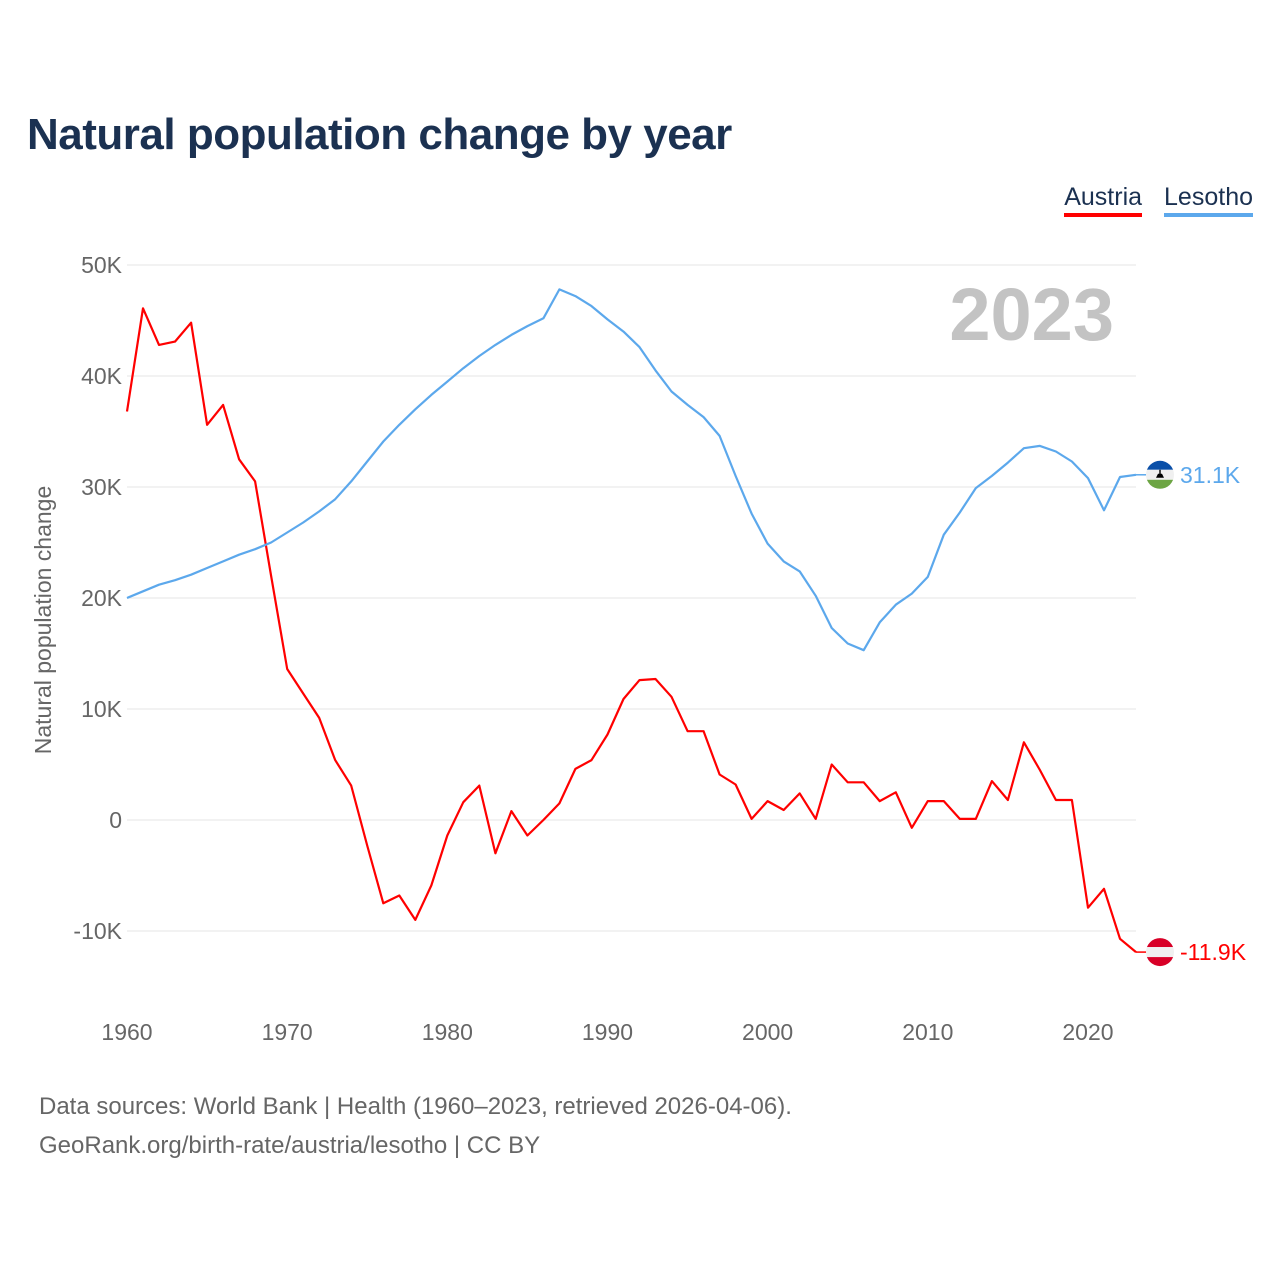  Describe the element at coordinates (43, 620) in the screenshot. I see `y-axis-label: Natural population change` at that location.